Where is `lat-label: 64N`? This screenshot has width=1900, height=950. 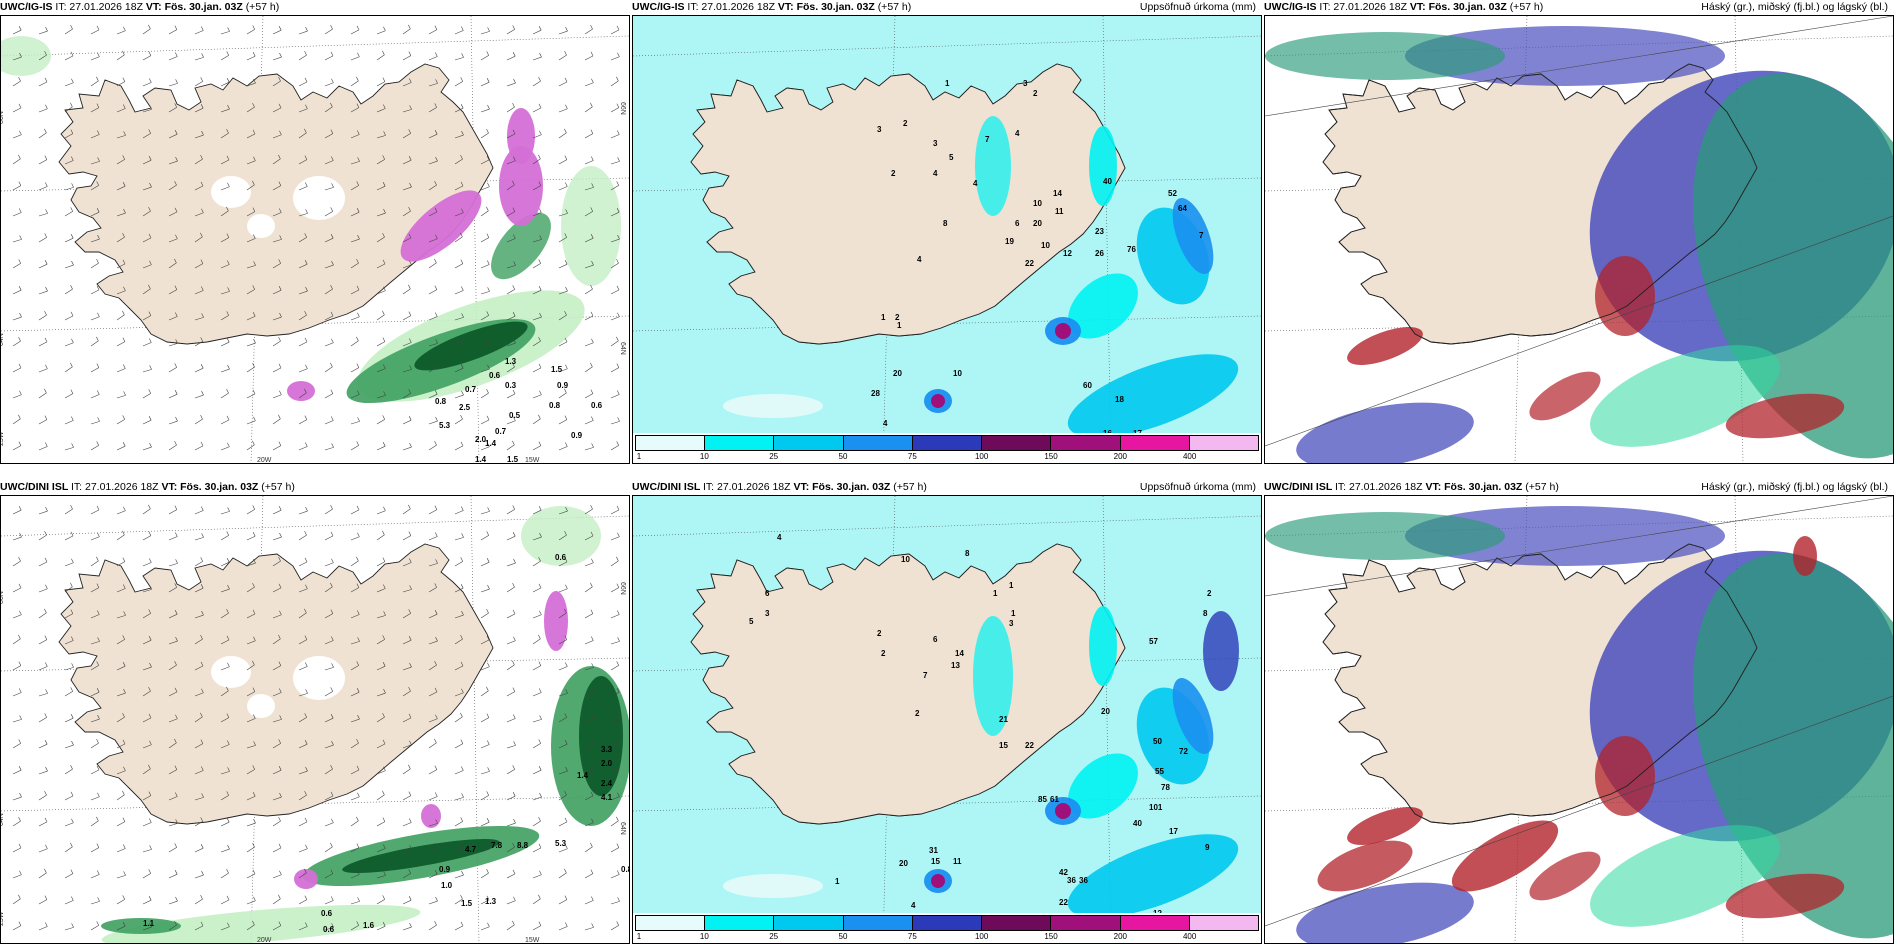 lat-label: 64N is located at coordinates (3, 819).